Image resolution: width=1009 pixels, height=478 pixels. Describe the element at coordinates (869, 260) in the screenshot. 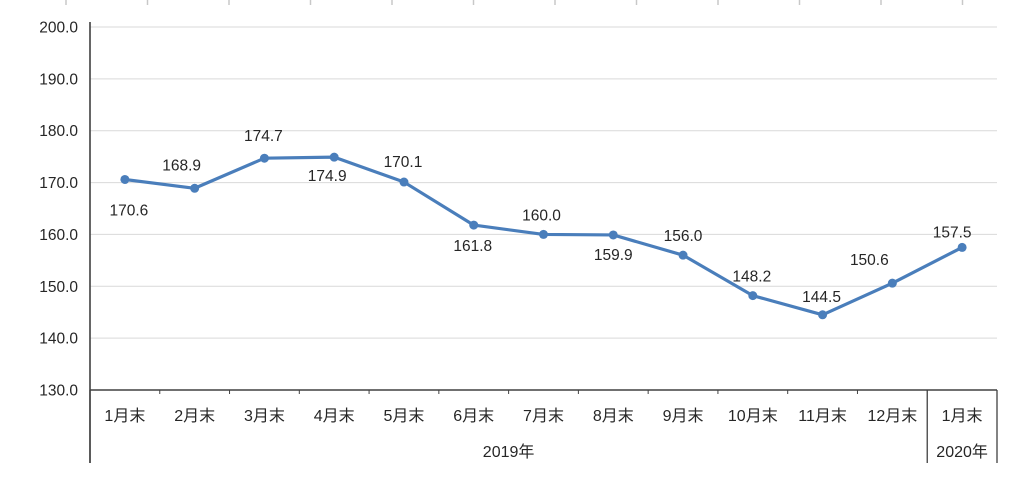

I see `data-point-label: 150.6` at that location.